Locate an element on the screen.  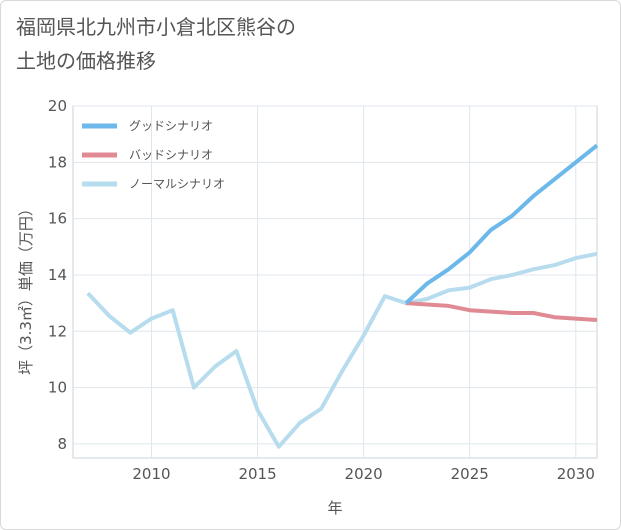
x-tick-label: 2015 is located at coordinates (257, 474).